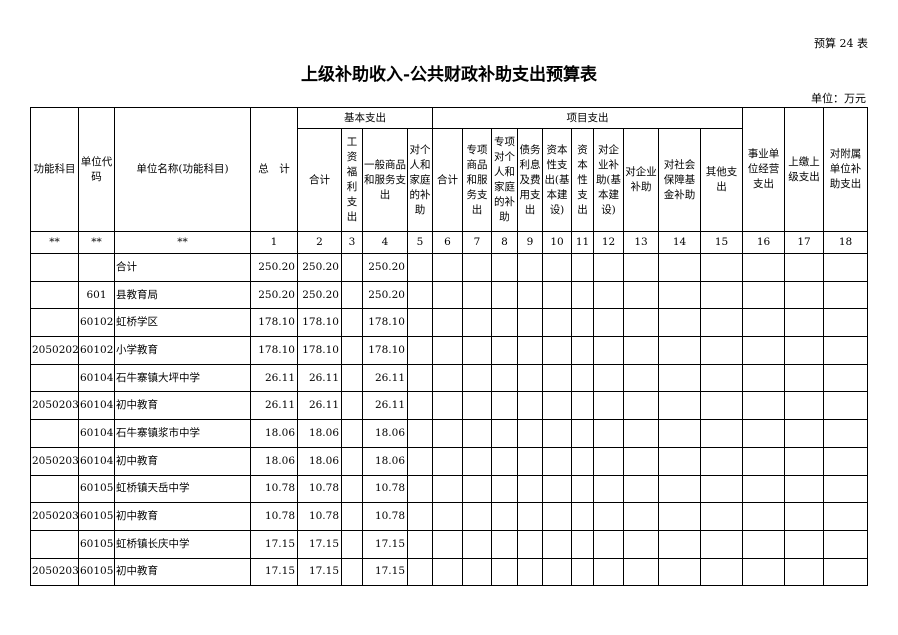 The image size is (898, 635). I want to click on cell-basic-total: 250.20, so click(319, 267).